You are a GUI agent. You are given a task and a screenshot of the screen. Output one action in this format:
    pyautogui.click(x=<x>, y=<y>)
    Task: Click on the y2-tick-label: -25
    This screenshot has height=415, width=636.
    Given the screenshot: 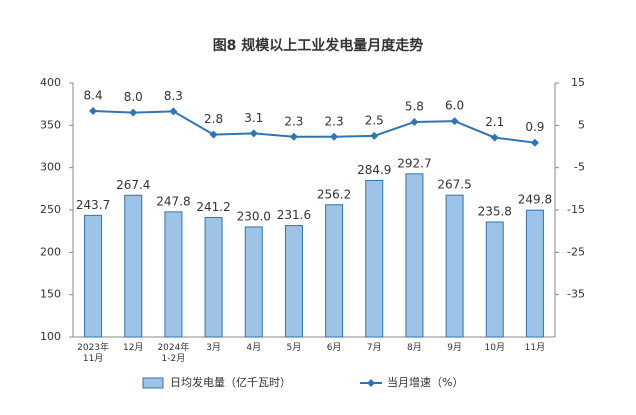 What is the action you would take?
    pyautogui.click(x=576, y=251)
    